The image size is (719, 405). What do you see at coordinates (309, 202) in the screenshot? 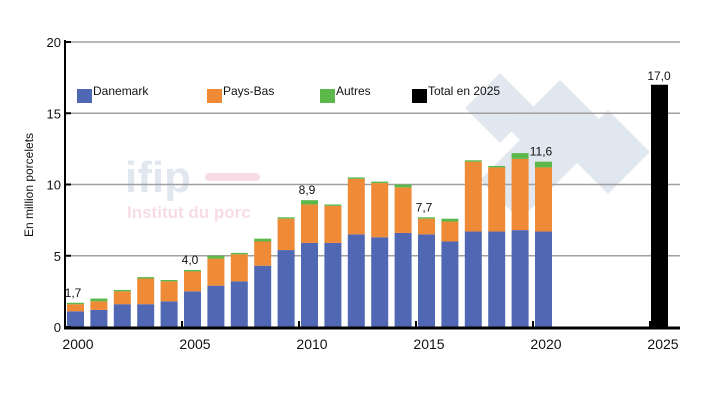
I see `bar-autres-2010` at bounding box center [309, 202].